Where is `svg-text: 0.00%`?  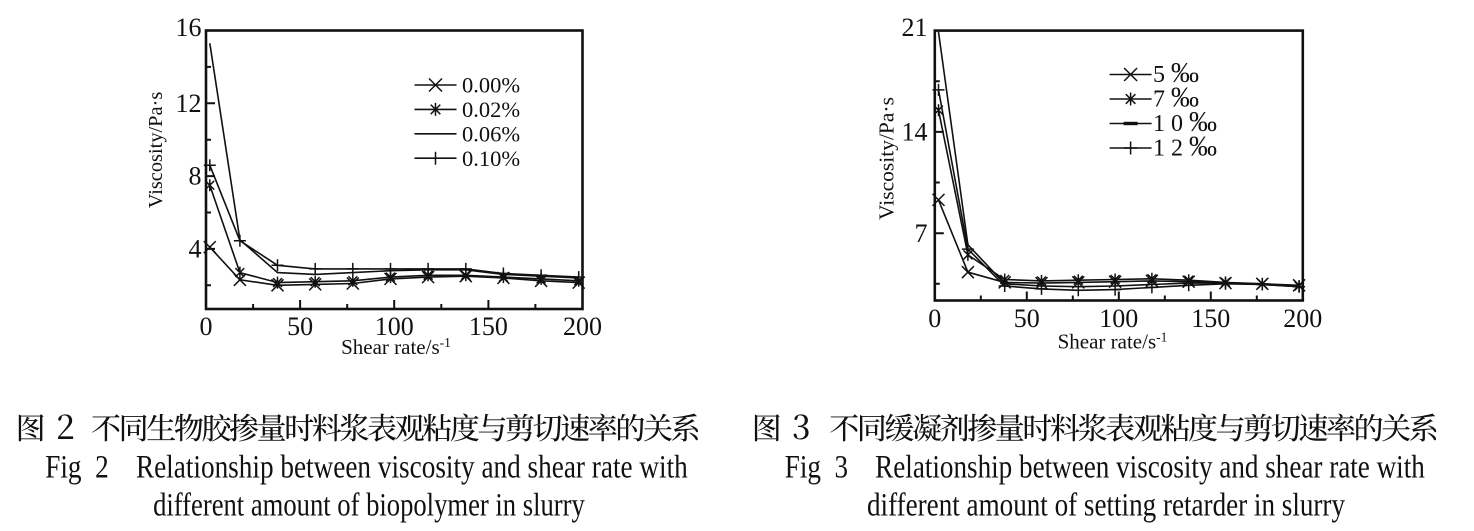
svg-text: 0.00% is located at coordinates (491, 85).